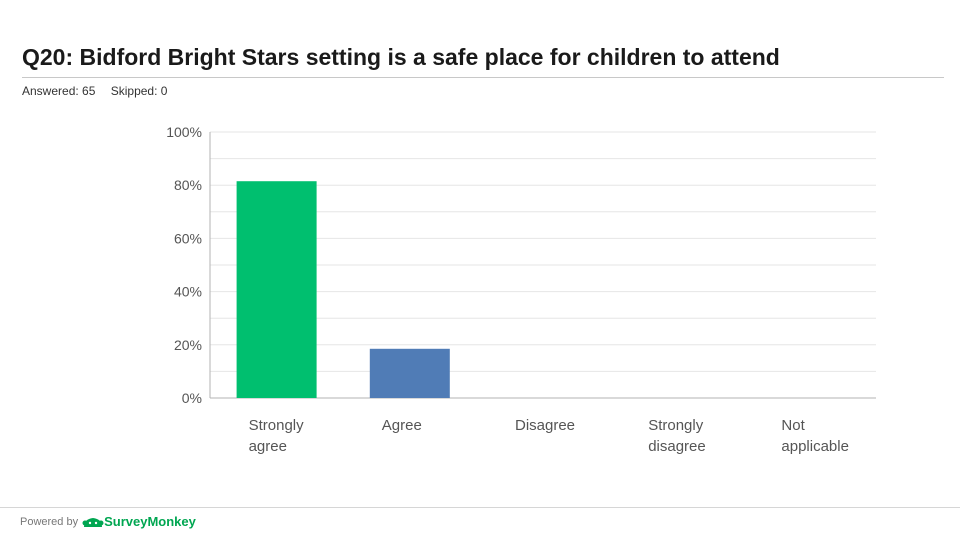  Describe the element at coordinates (815, 446) in the screenshot. I see `x-category-label: applicable` at that location.